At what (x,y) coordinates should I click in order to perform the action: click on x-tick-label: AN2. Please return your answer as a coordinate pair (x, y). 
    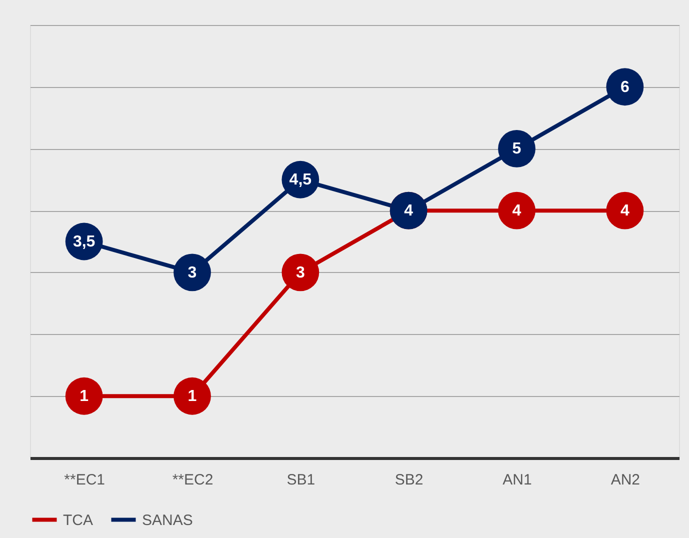
    Looking at the image, I should click on (625, 480).